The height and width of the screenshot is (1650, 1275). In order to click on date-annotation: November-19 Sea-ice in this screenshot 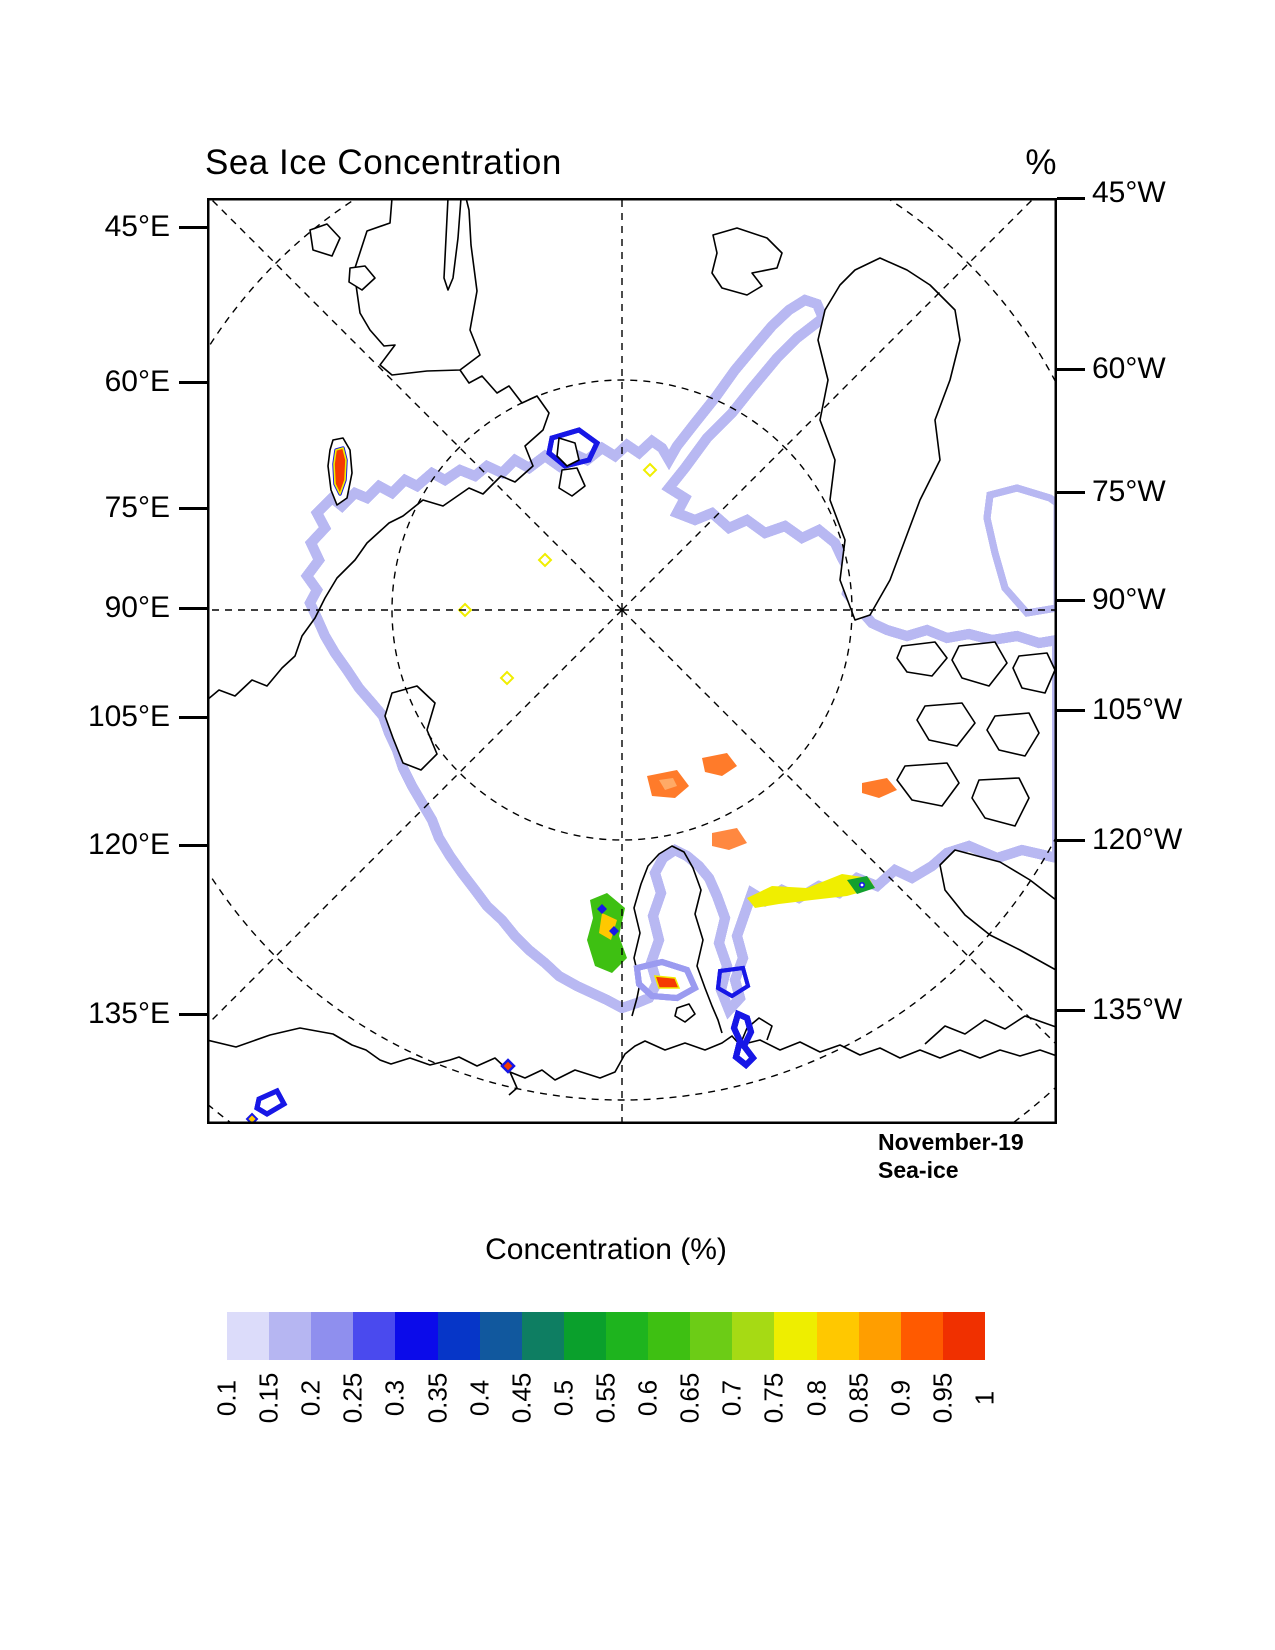, I will do `click(951, 1156)`.